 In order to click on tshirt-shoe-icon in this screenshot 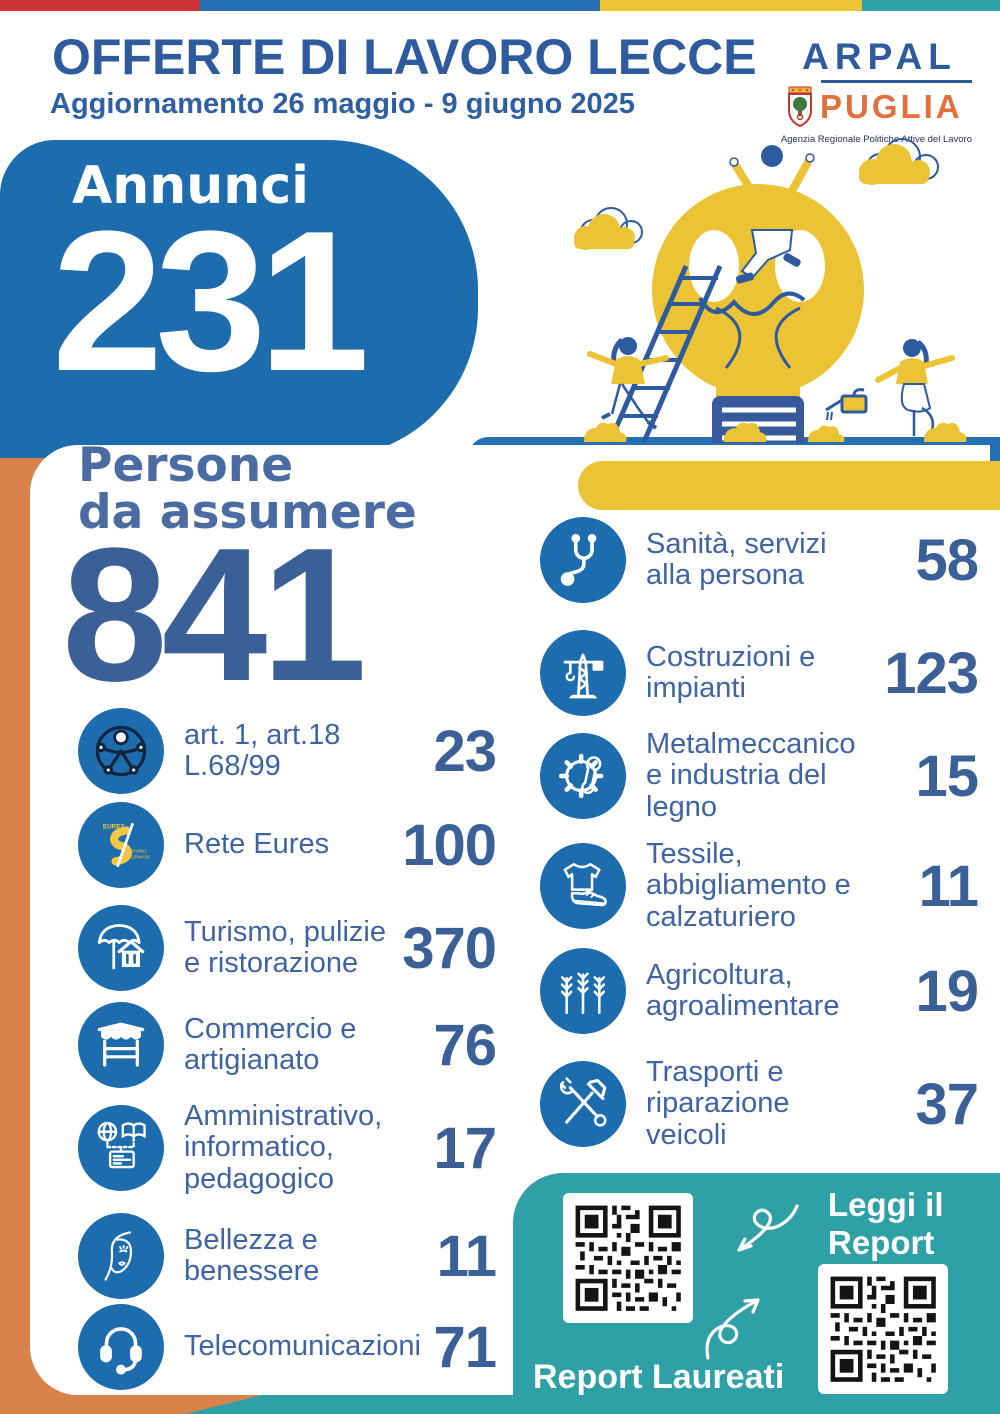, I will do `click(583, 886)`.